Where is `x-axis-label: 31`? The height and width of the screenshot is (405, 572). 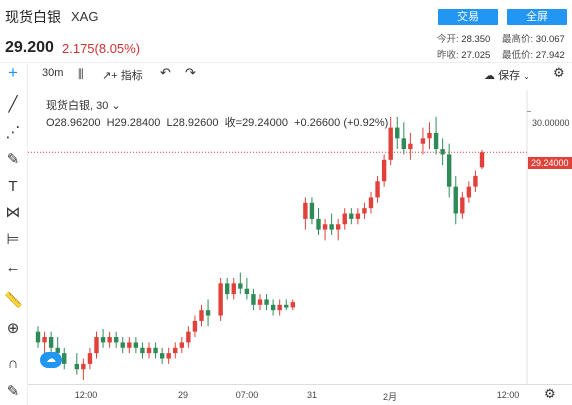
x-axis-label: 31 is located at coordinates (311, 395).